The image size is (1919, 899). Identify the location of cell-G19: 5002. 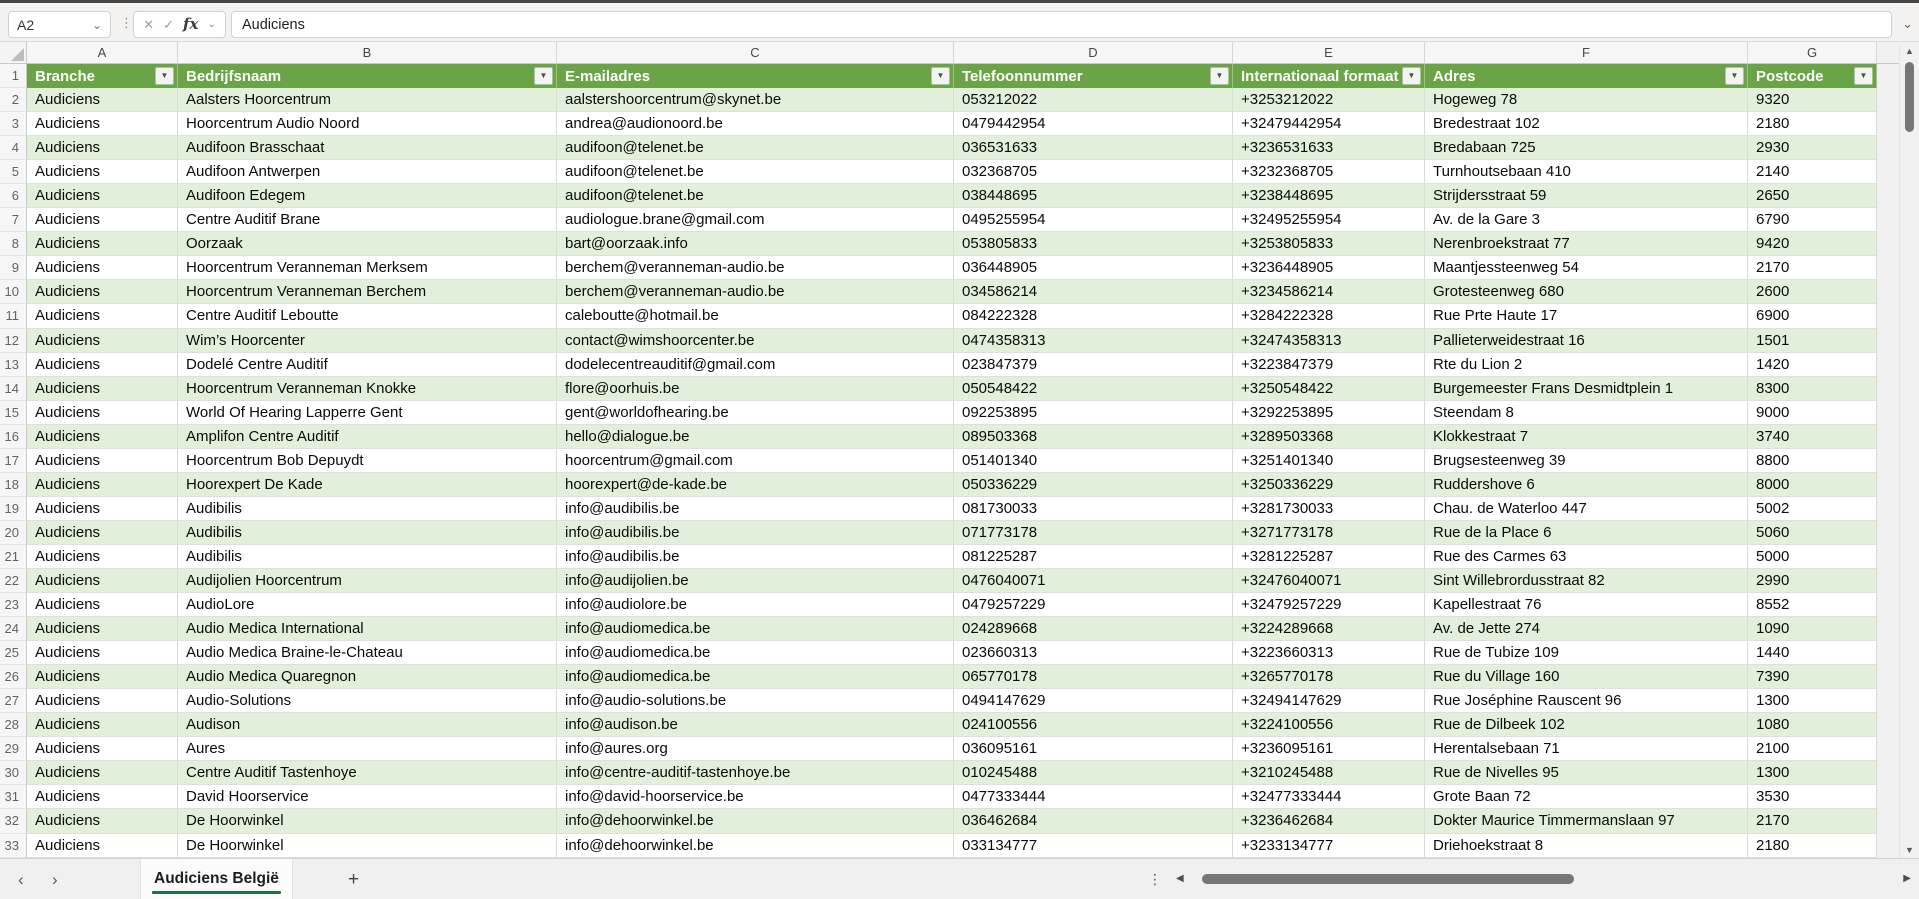
(1812, 508).